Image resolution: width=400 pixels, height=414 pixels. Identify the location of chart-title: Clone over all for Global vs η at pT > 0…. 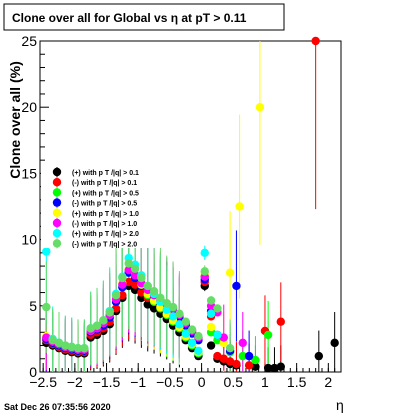
(129, 18).